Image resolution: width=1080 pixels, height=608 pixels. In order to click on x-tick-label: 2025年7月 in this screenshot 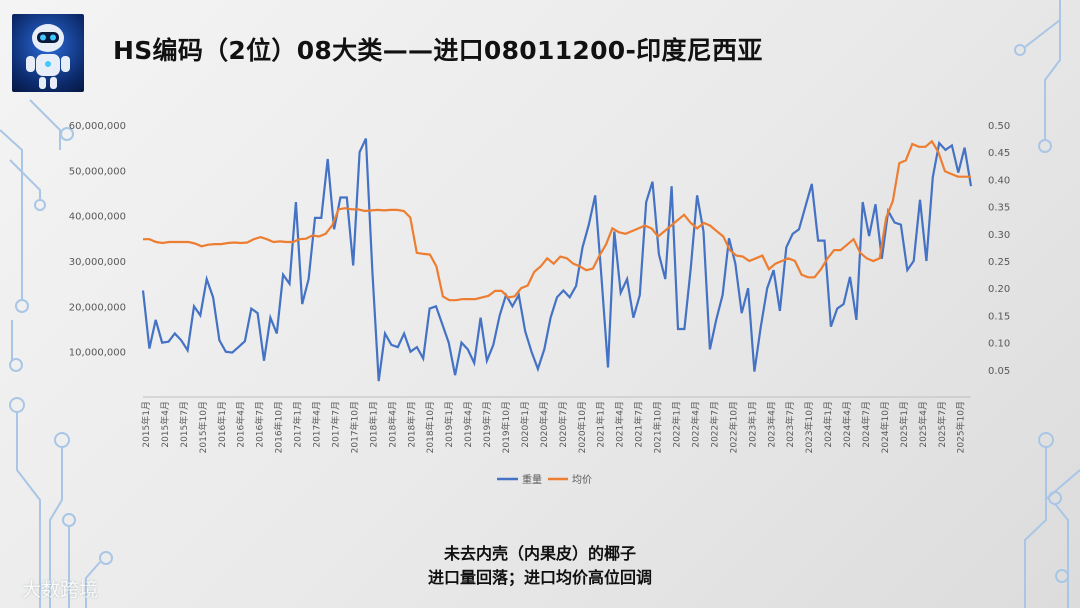, I will do `click(942, 424)`.